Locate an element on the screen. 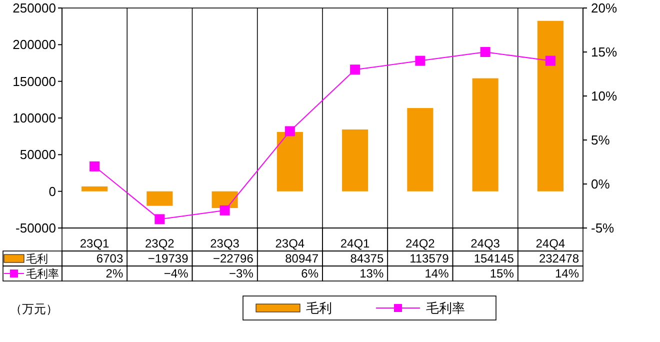  y2-tick-label: 10% is located at coordinates (604, 96).